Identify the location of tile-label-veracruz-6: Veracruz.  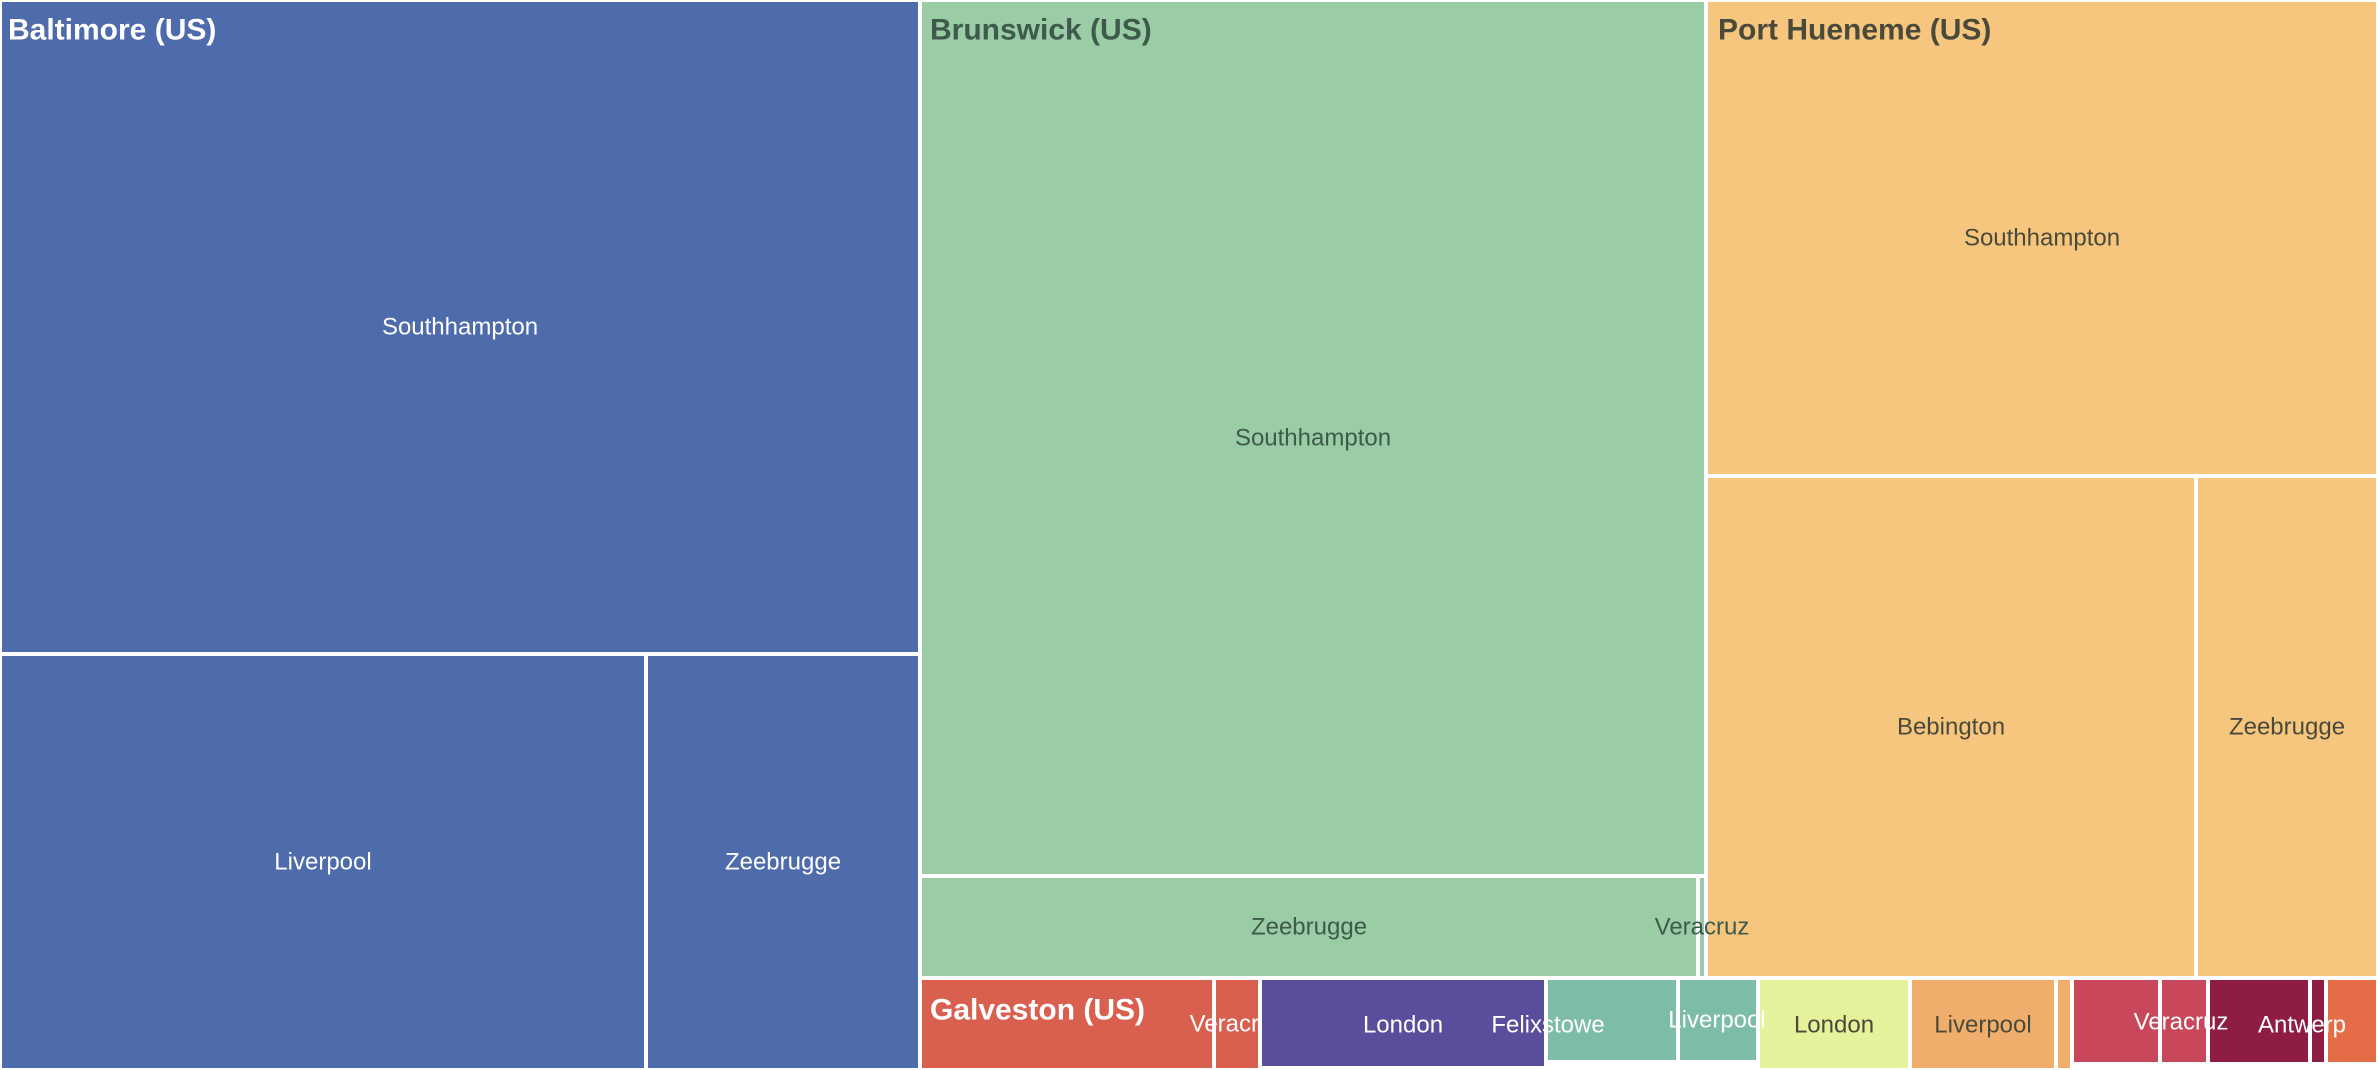
(2181, 1022).